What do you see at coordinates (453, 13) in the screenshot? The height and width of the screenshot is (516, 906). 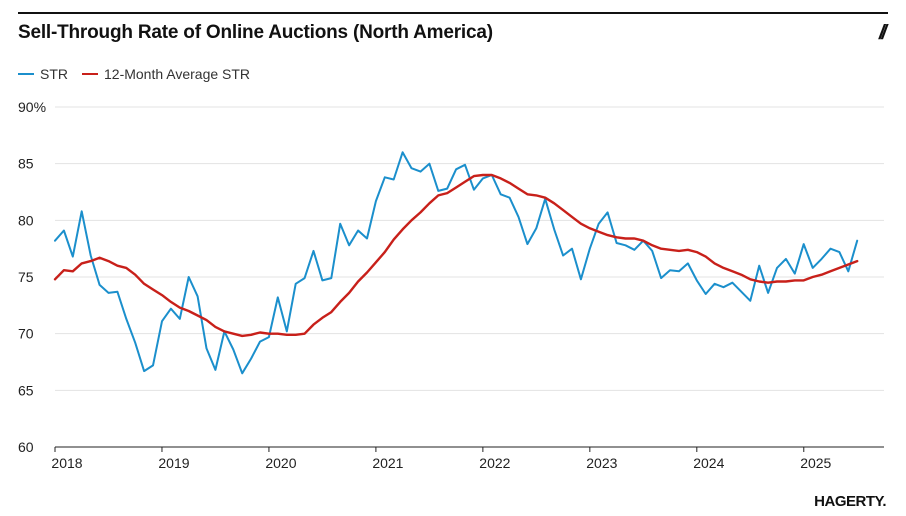 I see `top-rule` at bounding box center [453, 13].